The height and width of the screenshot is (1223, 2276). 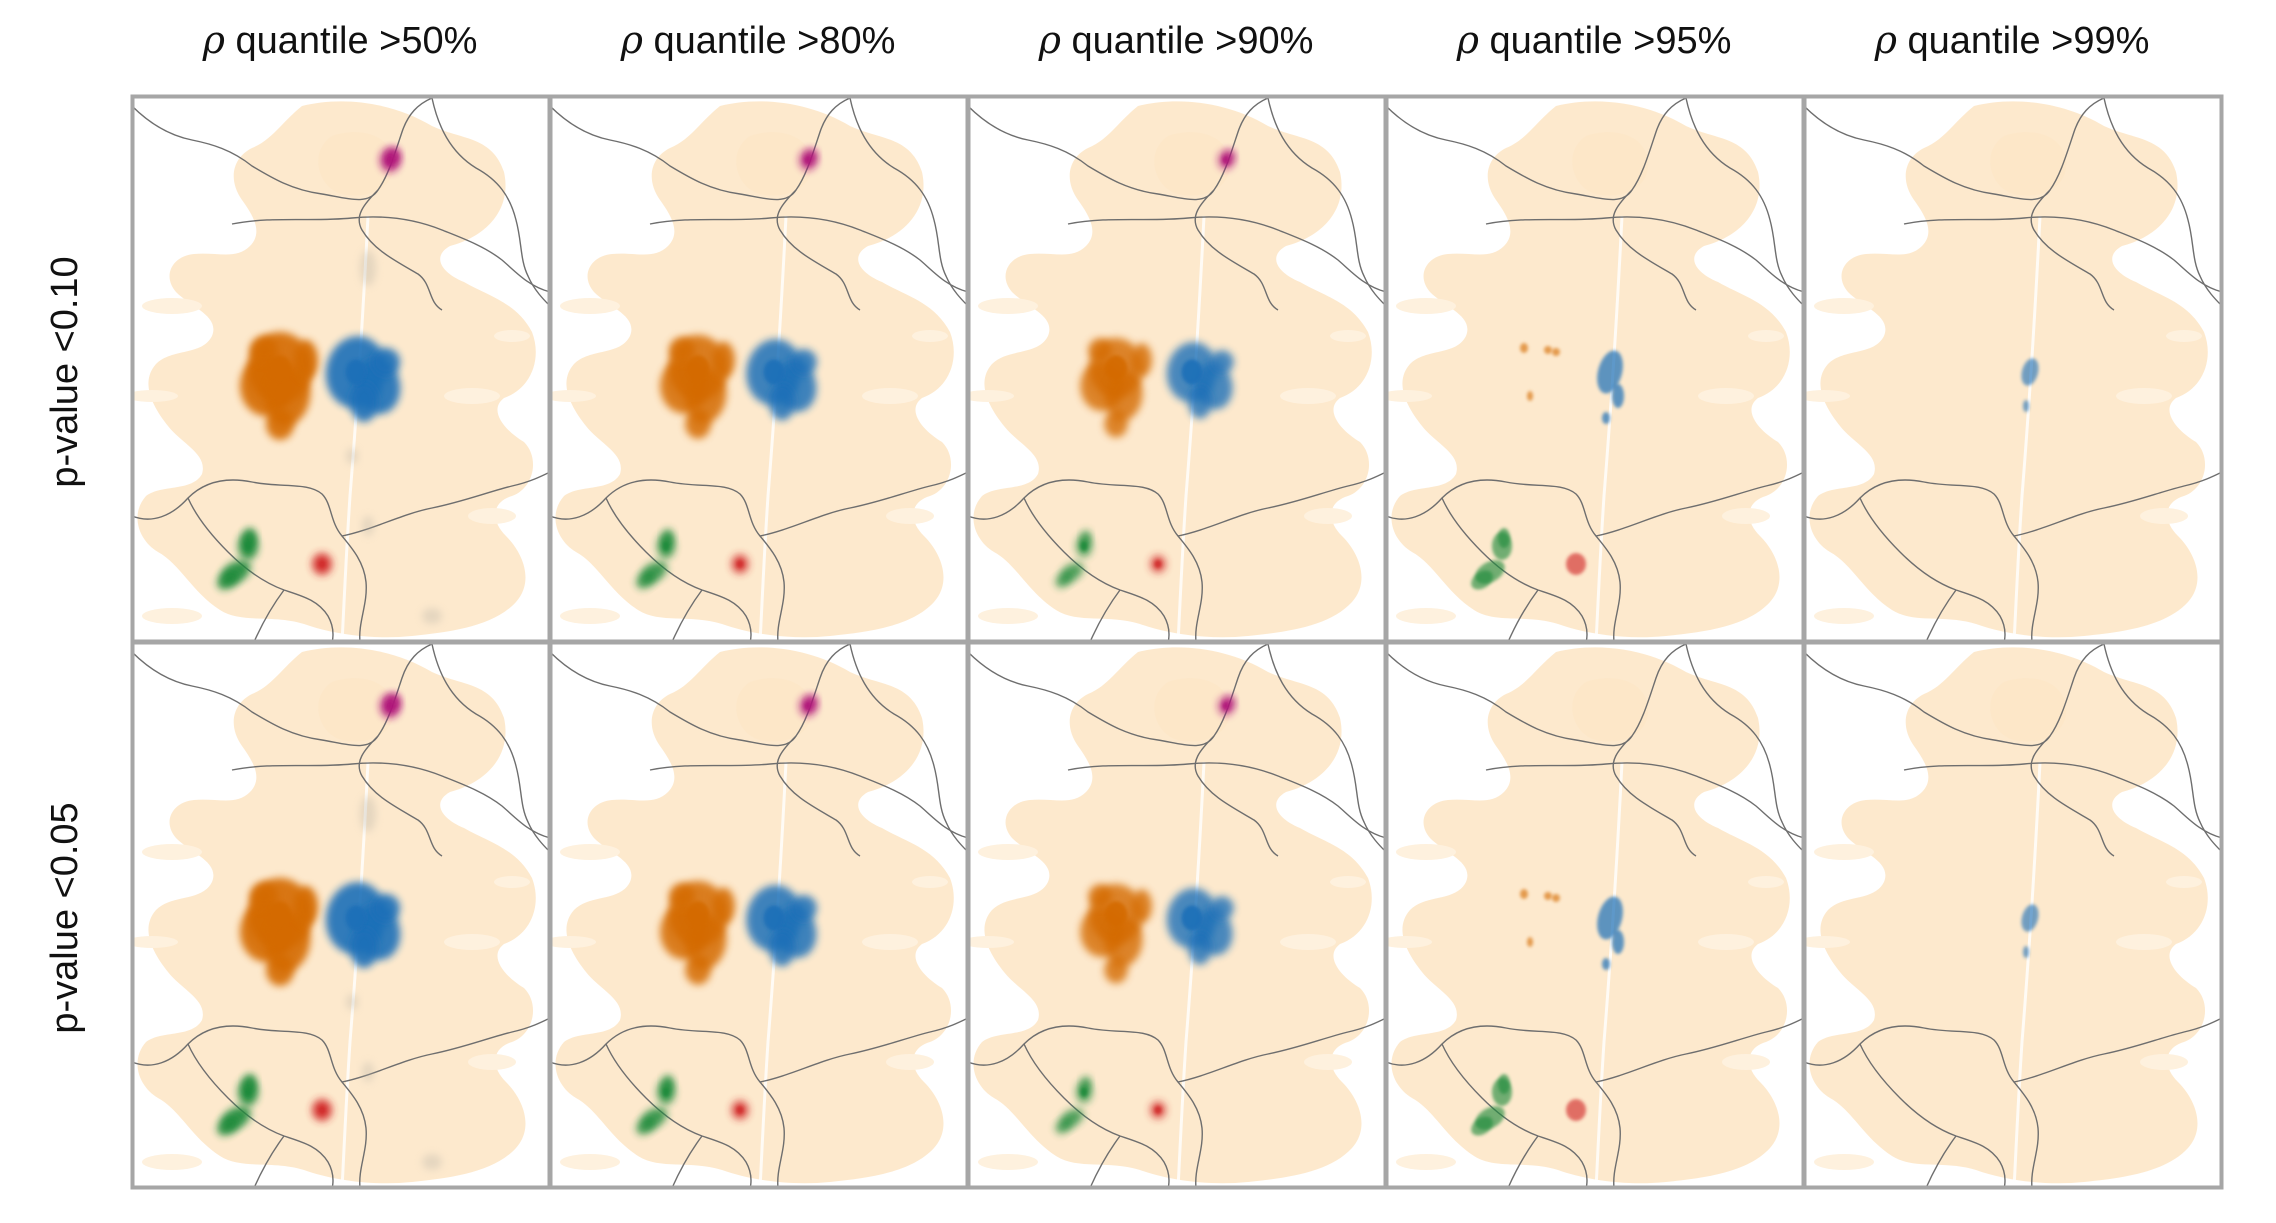 I want to click on map-panel-r1-c2, so click(x=759, y=369).